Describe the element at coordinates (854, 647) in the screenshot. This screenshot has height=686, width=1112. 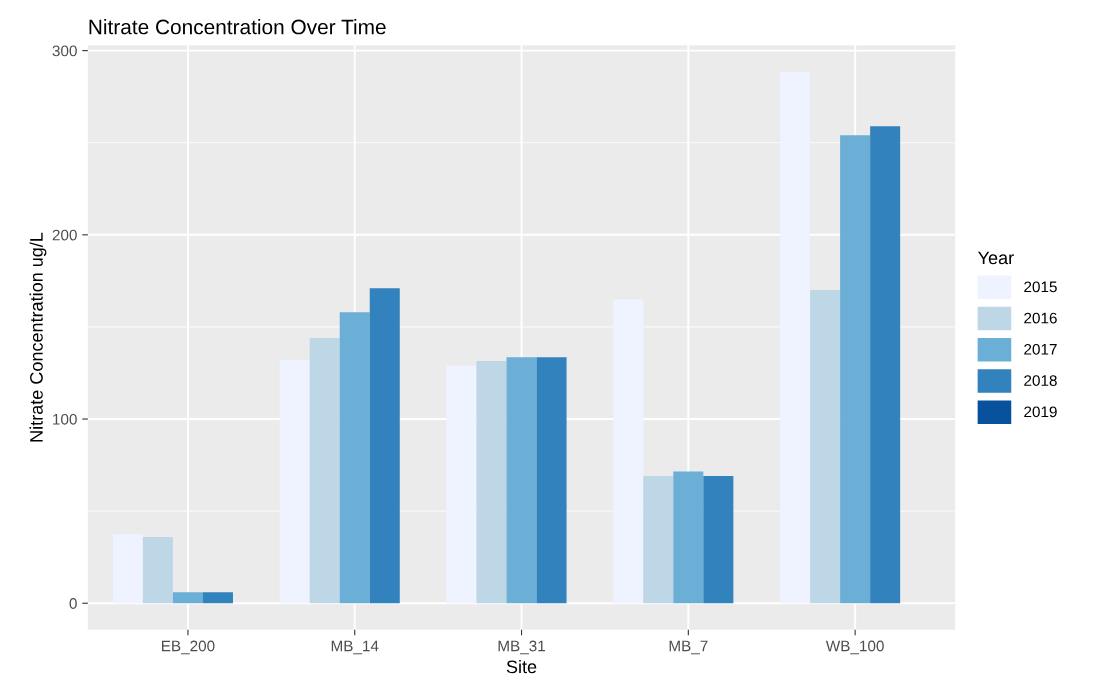
I see `x-tick-label: WB_100` at that location.